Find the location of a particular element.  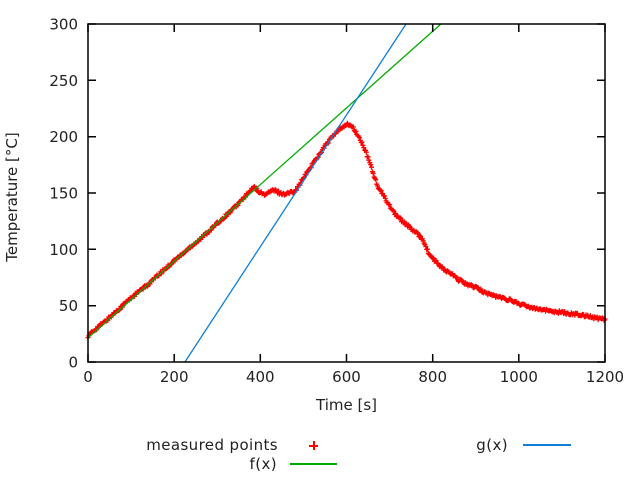

y-tick-label: 0 is located at coordinates (73, 363).